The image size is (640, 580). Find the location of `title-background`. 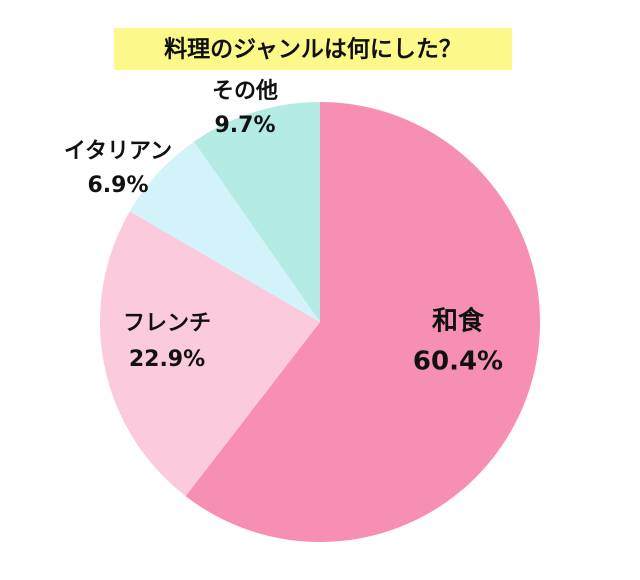

title-background is located at coordinates (313, 49).